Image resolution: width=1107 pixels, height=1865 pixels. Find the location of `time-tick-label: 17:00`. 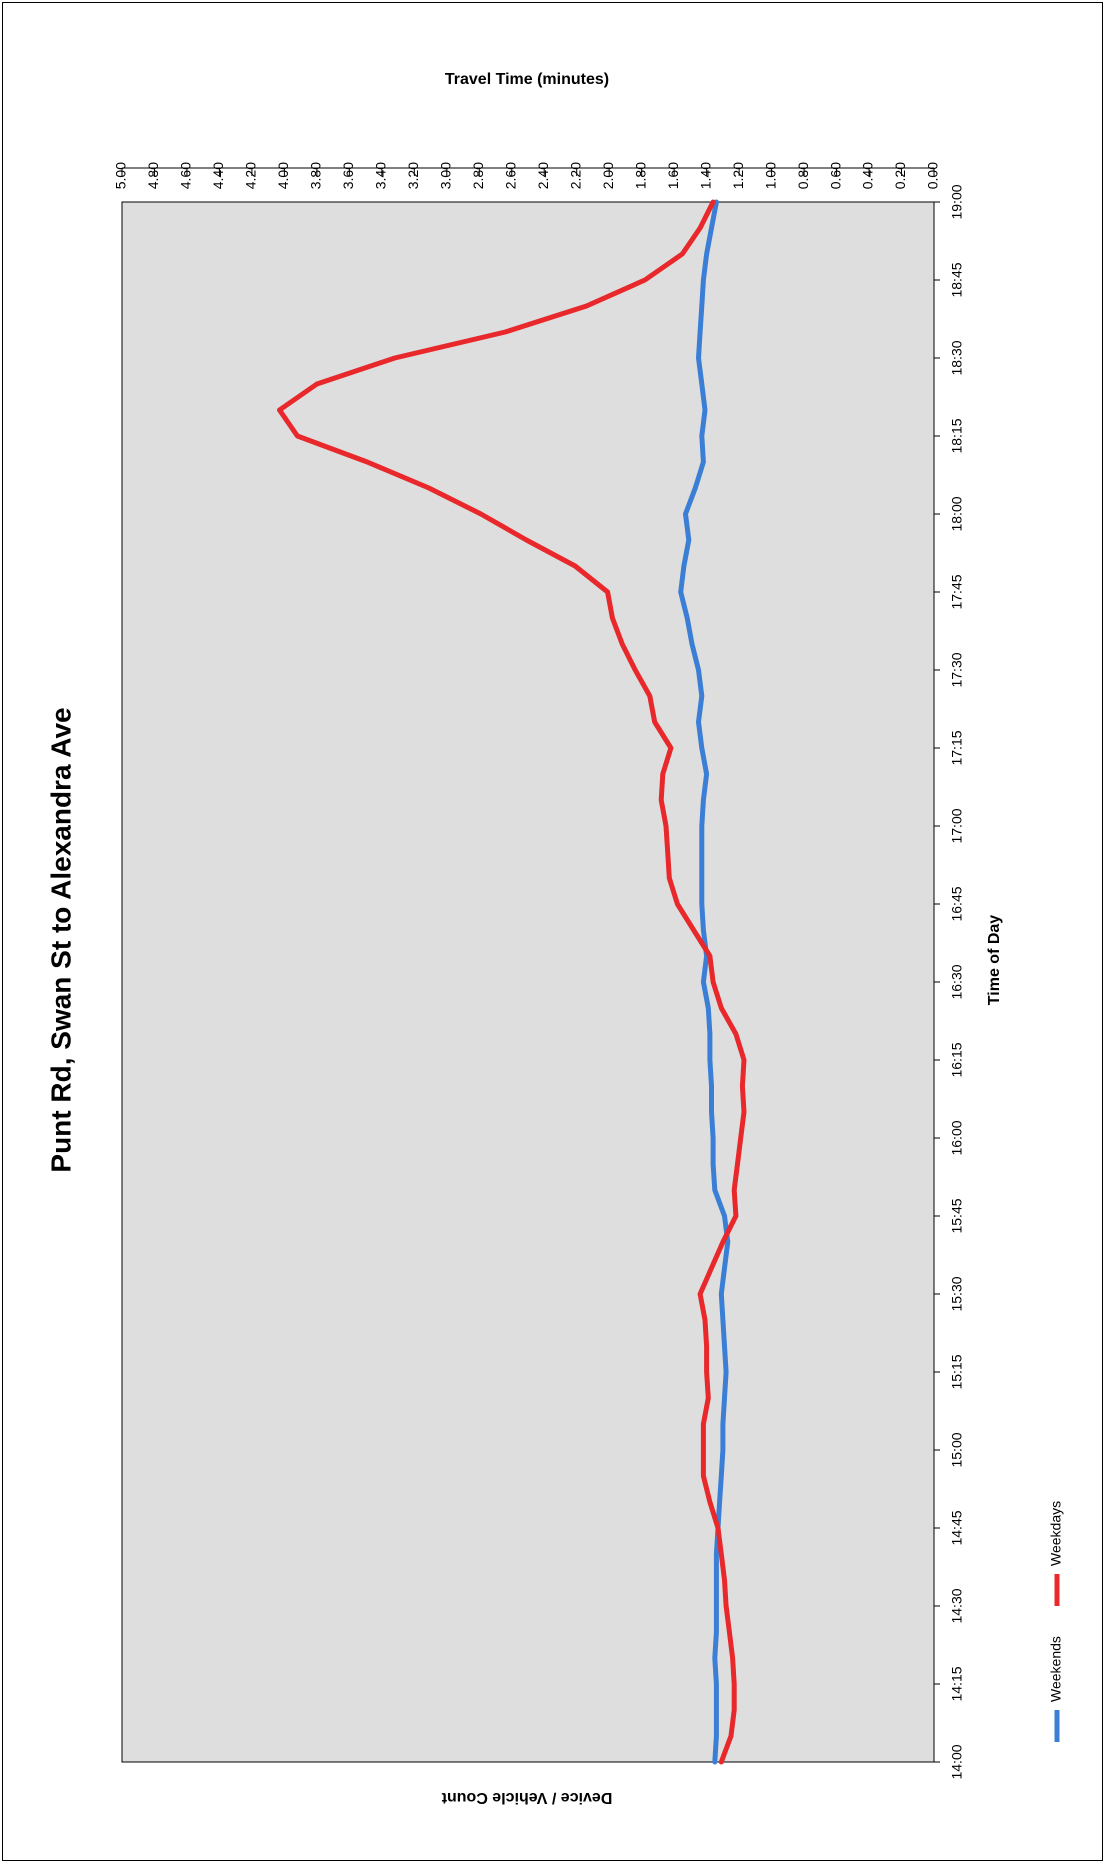

time-tick-label: 17:00 is located at coordinates (957, 825).